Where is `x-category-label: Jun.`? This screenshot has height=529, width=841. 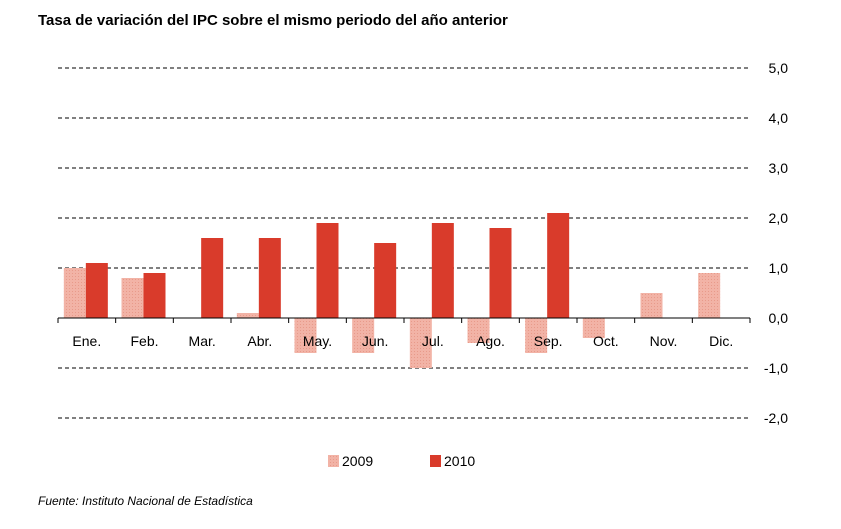 x-category-label: Jun. is located at coordinates (375, 341).